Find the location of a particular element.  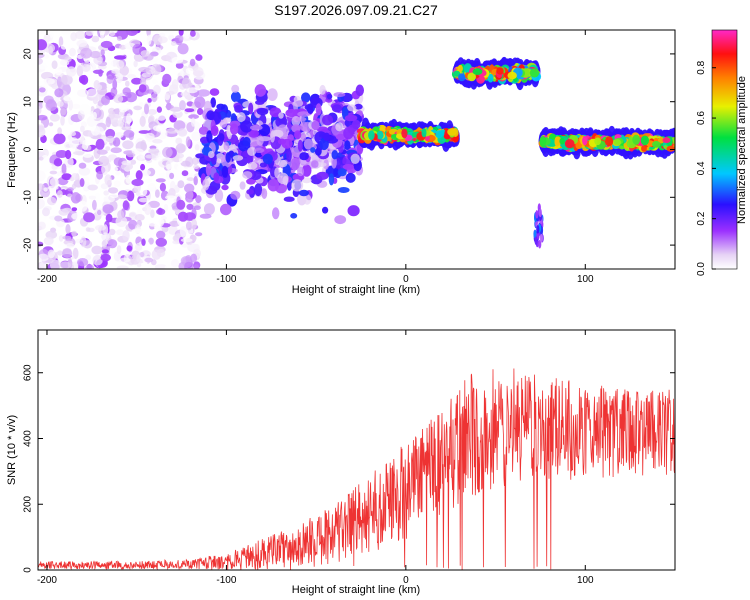

snr-x-tick-label: -200 is located at coordinates (47, 580).